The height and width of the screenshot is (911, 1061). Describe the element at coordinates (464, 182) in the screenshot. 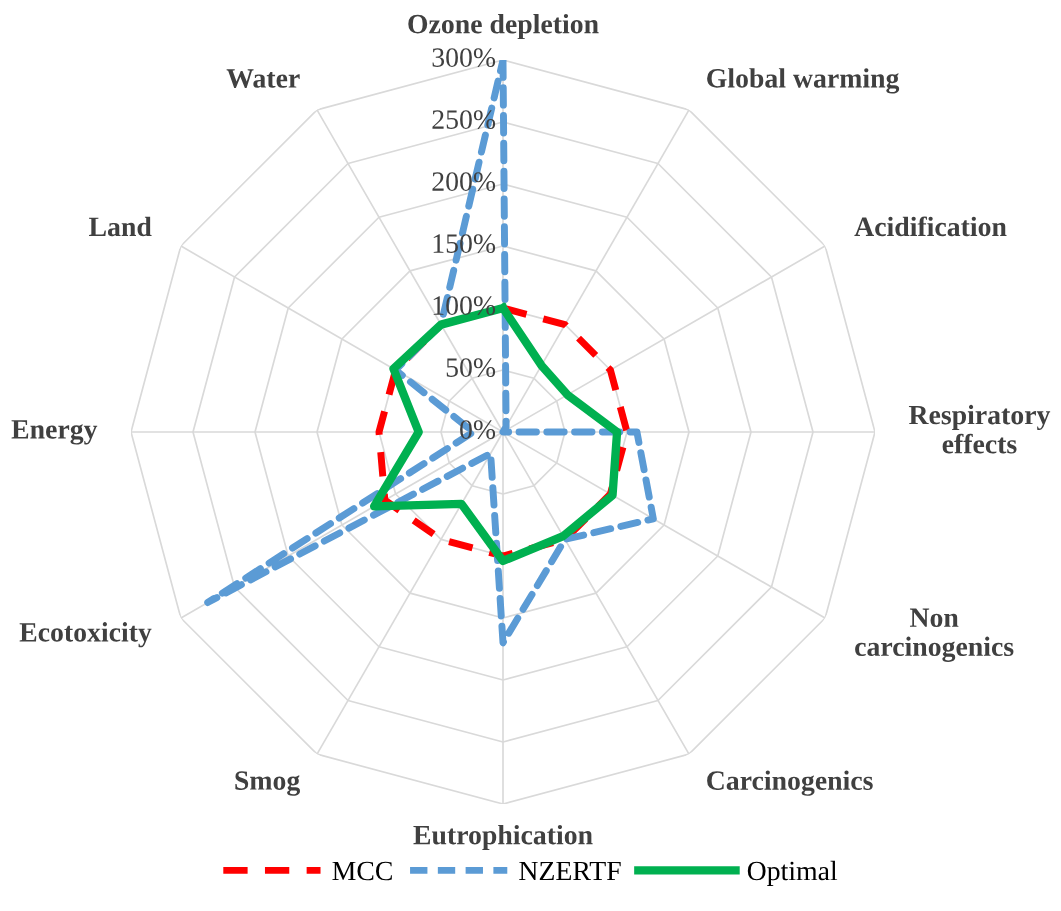

I see `y-tick-label: 200%` at that location.